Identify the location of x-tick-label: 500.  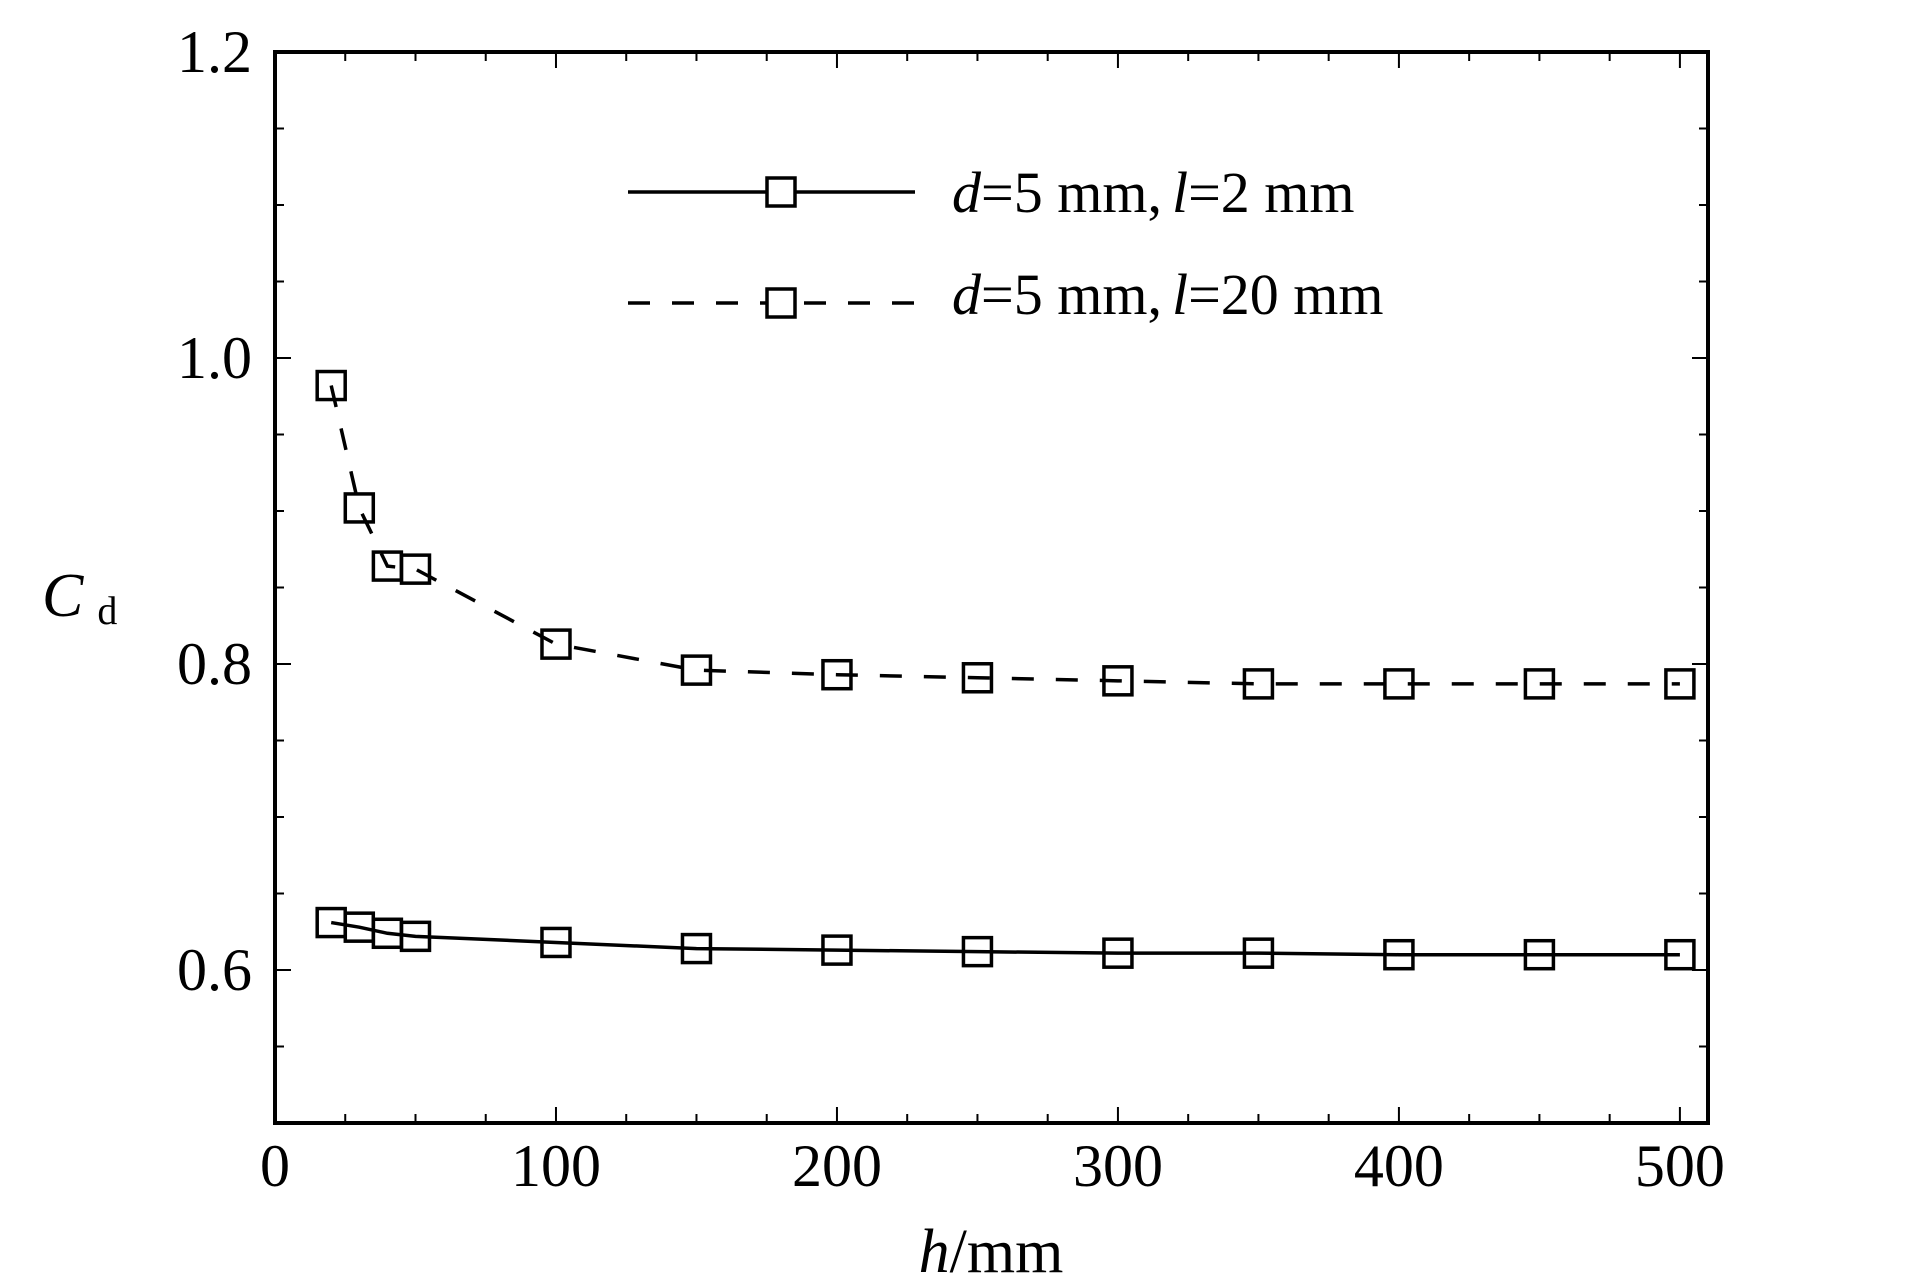
(1680, 1166).